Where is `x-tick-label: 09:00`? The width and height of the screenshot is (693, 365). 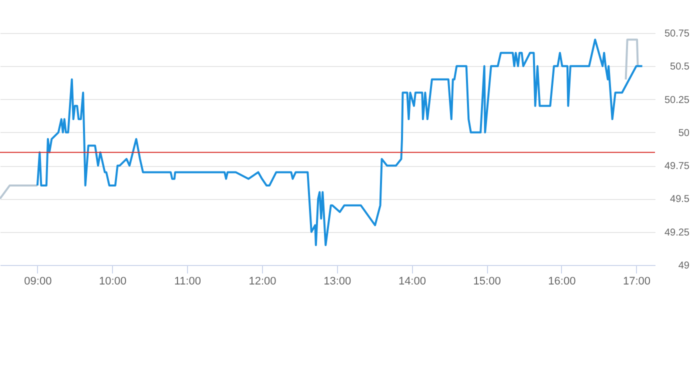 x-tick-label: 09:00 is located at coordinates (38, 282).